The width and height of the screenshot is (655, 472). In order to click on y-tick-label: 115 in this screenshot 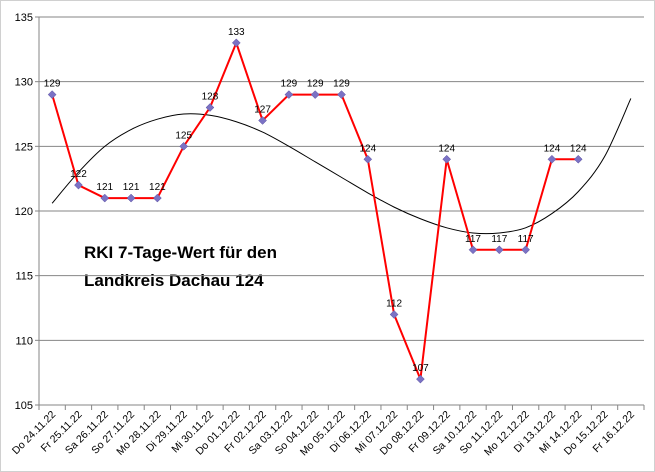, I will do `click(24, 277)`.